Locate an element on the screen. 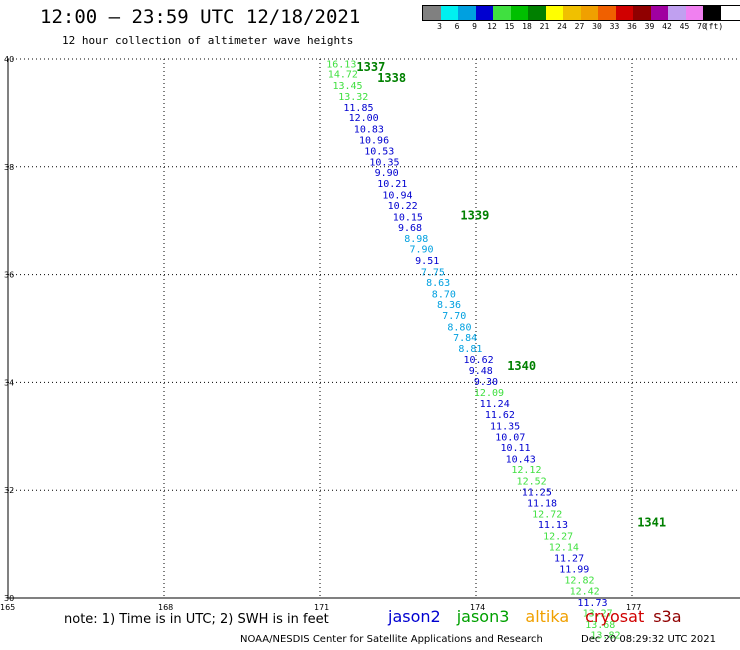 This screenshot has height=650, width=740. legend-label: (ft) is located at coordinates (713, 26).